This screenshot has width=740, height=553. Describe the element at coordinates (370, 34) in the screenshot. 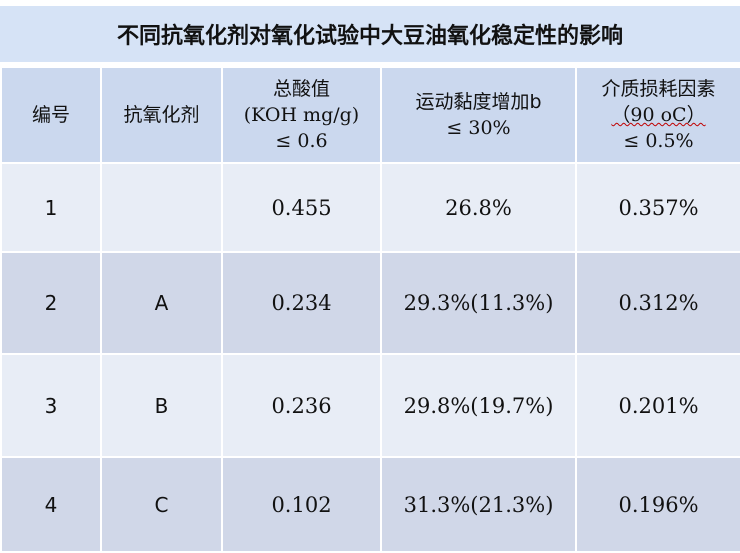

I see `table-title: 不同抗氧化剂对氧化试验中大豆油氧化稳定性的影响` at that location.